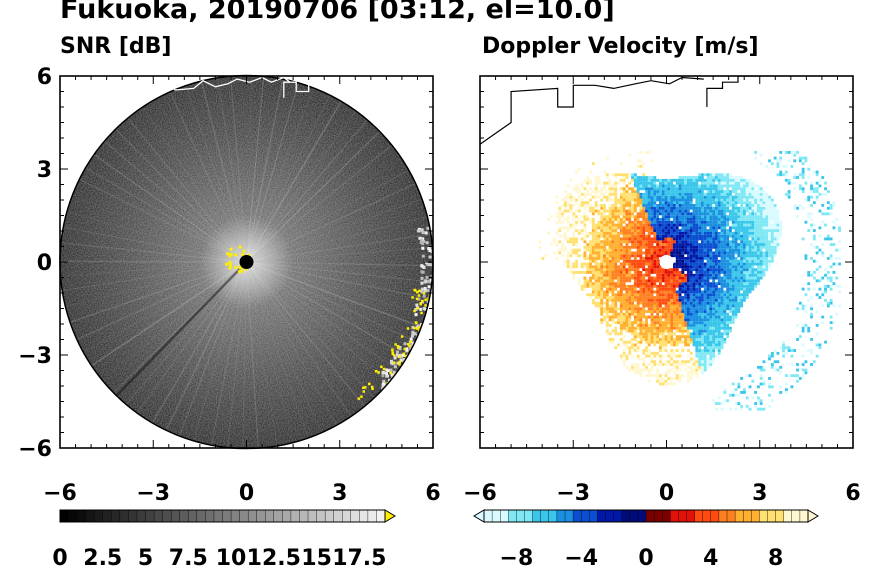  Describe the element at coordinates (231, 558) in the screenshot. I see `snr-colorbar-label: 10` at that location.